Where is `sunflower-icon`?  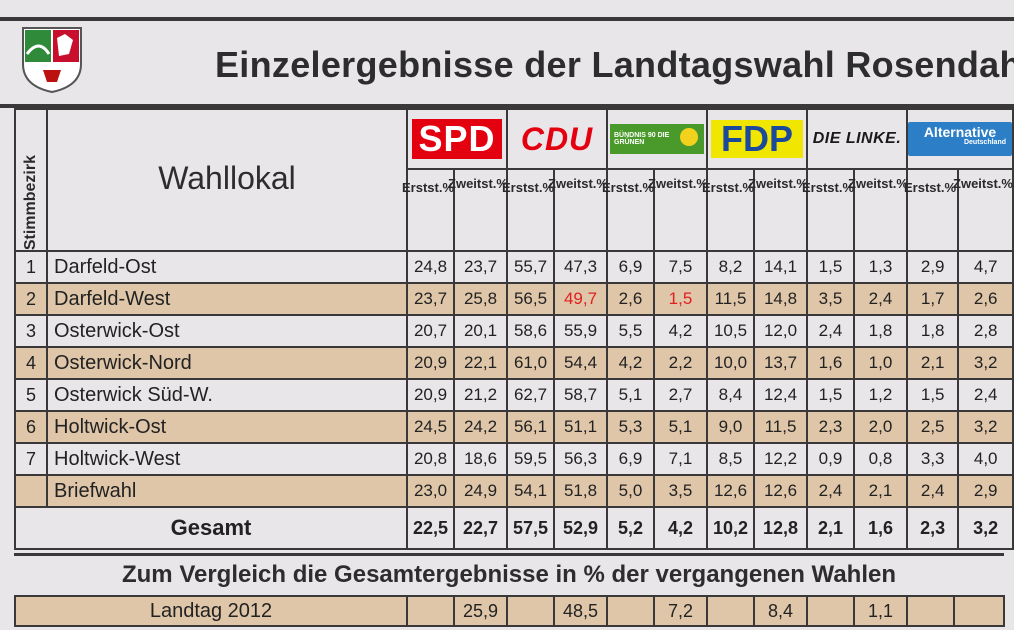
sunflower-icon is located at coordinates (689, 137).